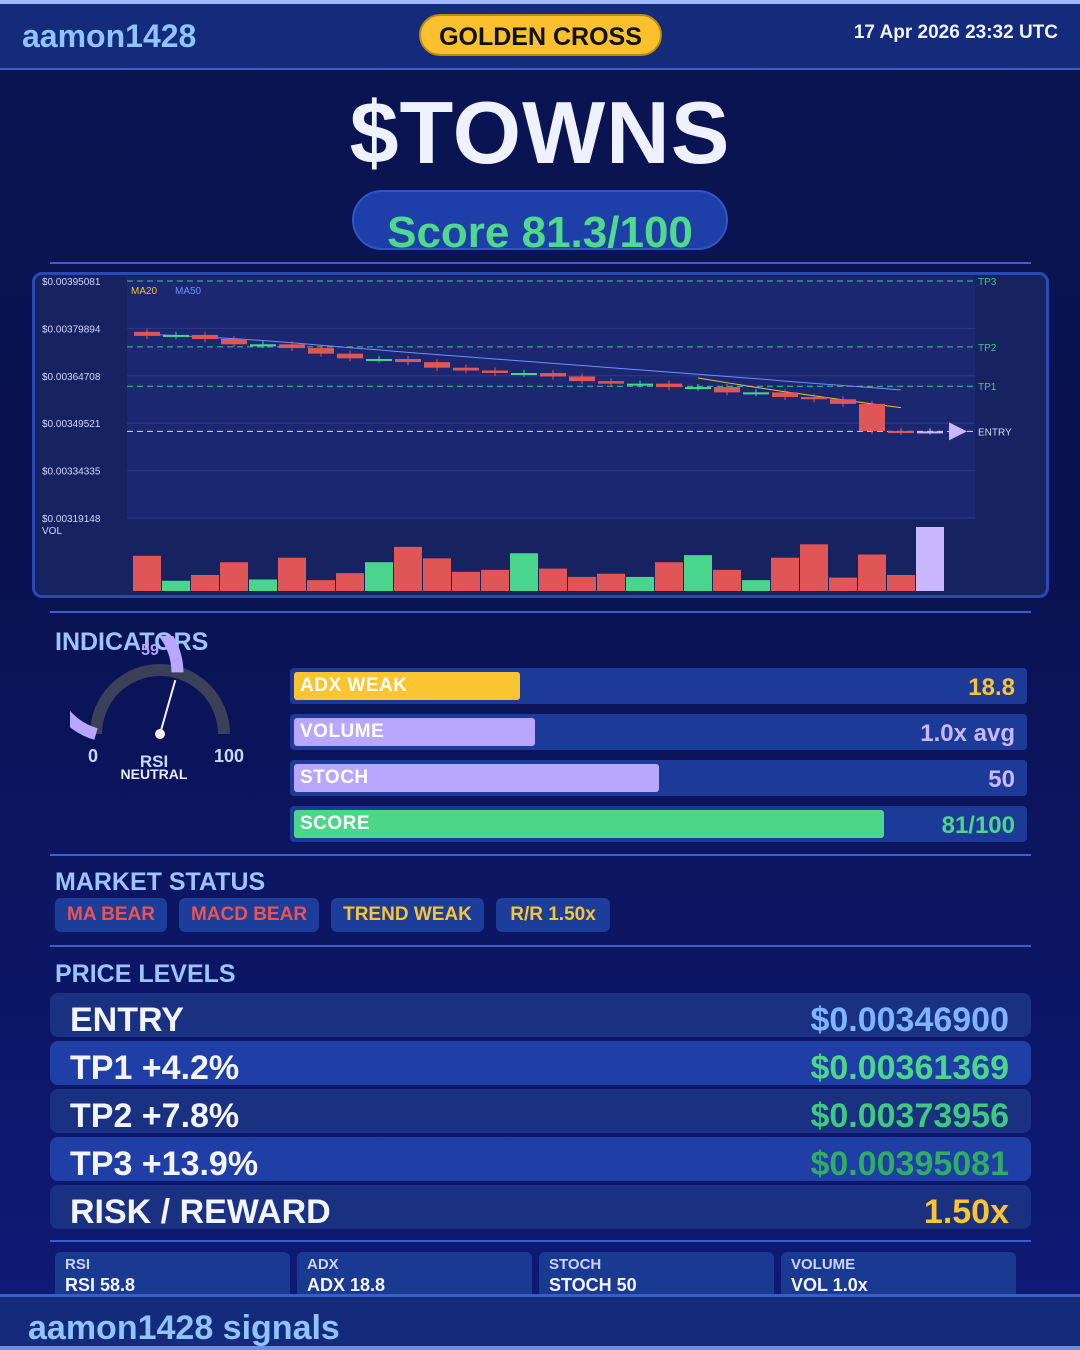 This screenshot has width=1080, height=1350. I want to click on level-line-label: TP1, so click(987, 387).